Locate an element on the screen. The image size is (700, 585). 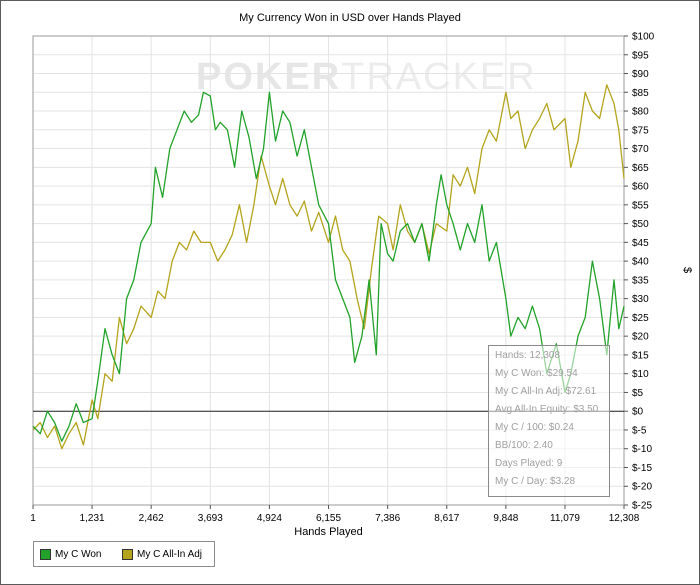
y-tick-label: $-20 is located at coordinates (642, 487).